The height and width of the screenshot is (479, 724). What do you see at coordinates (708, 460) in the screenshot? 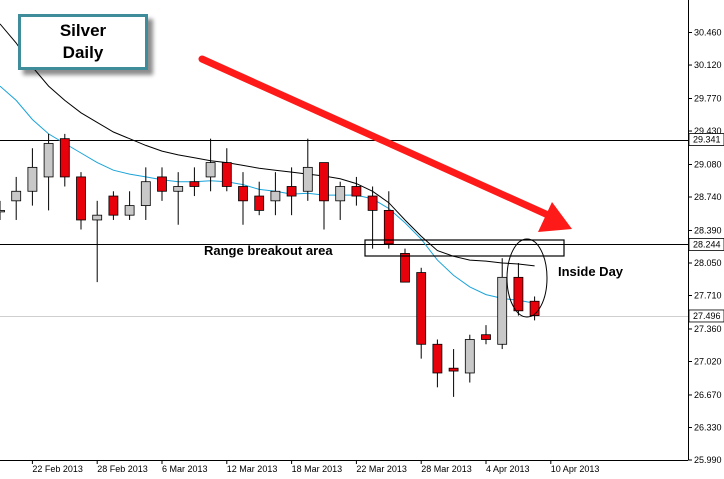
I see `y-tick-label: 25.990` at bounding box center [708, 460].